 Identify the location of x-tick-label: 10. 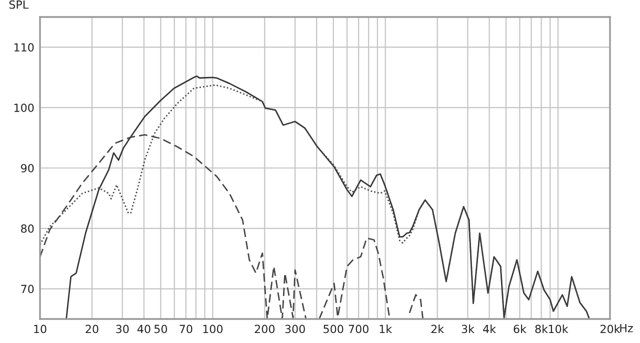
(40, 329).